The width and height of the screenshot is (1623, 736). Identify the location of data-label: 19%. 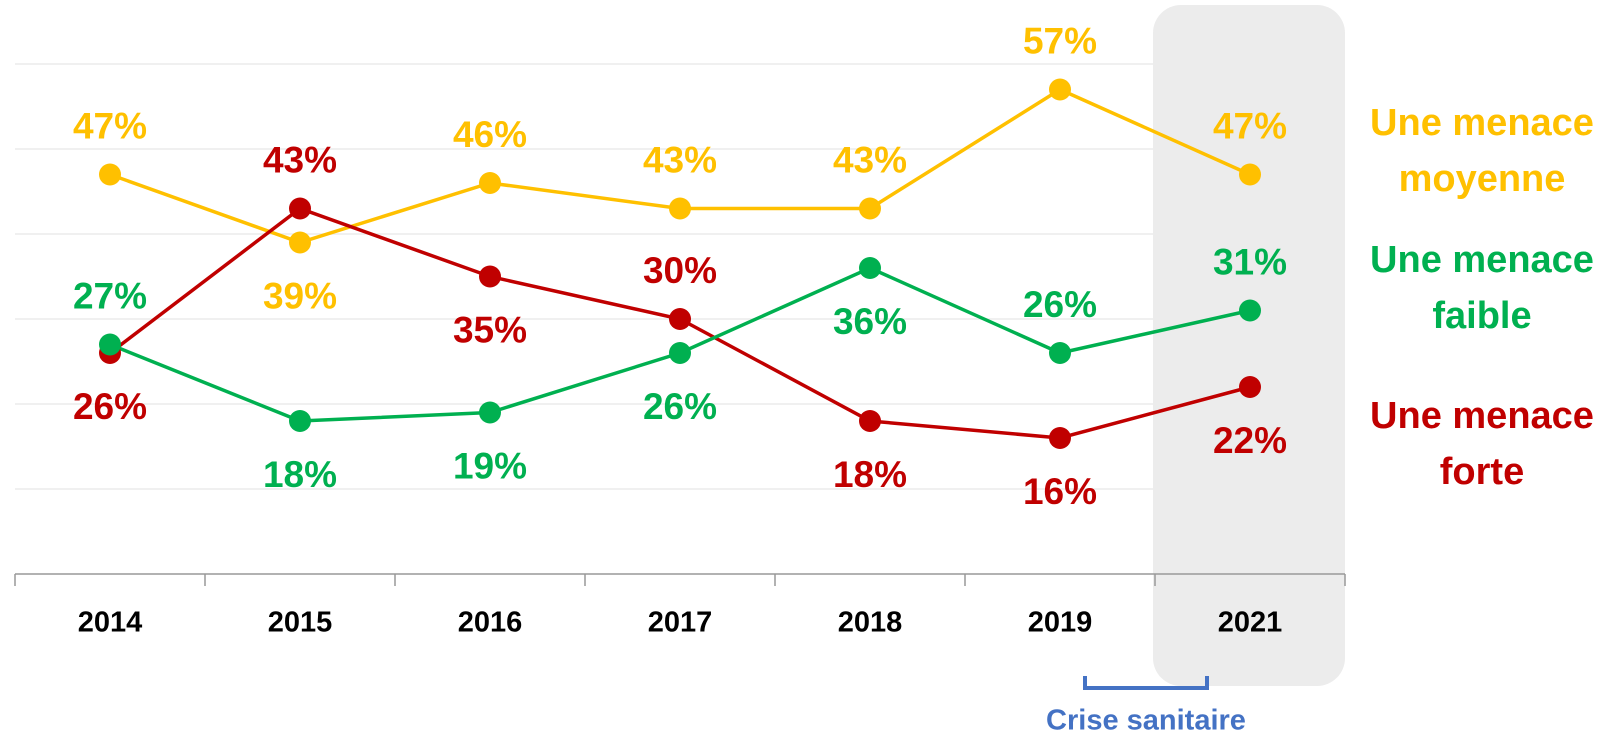
(490, 465).